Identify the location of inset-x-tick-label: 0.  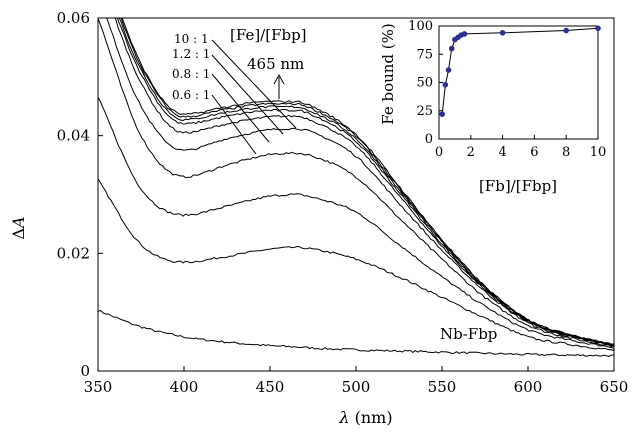
(439, 152).